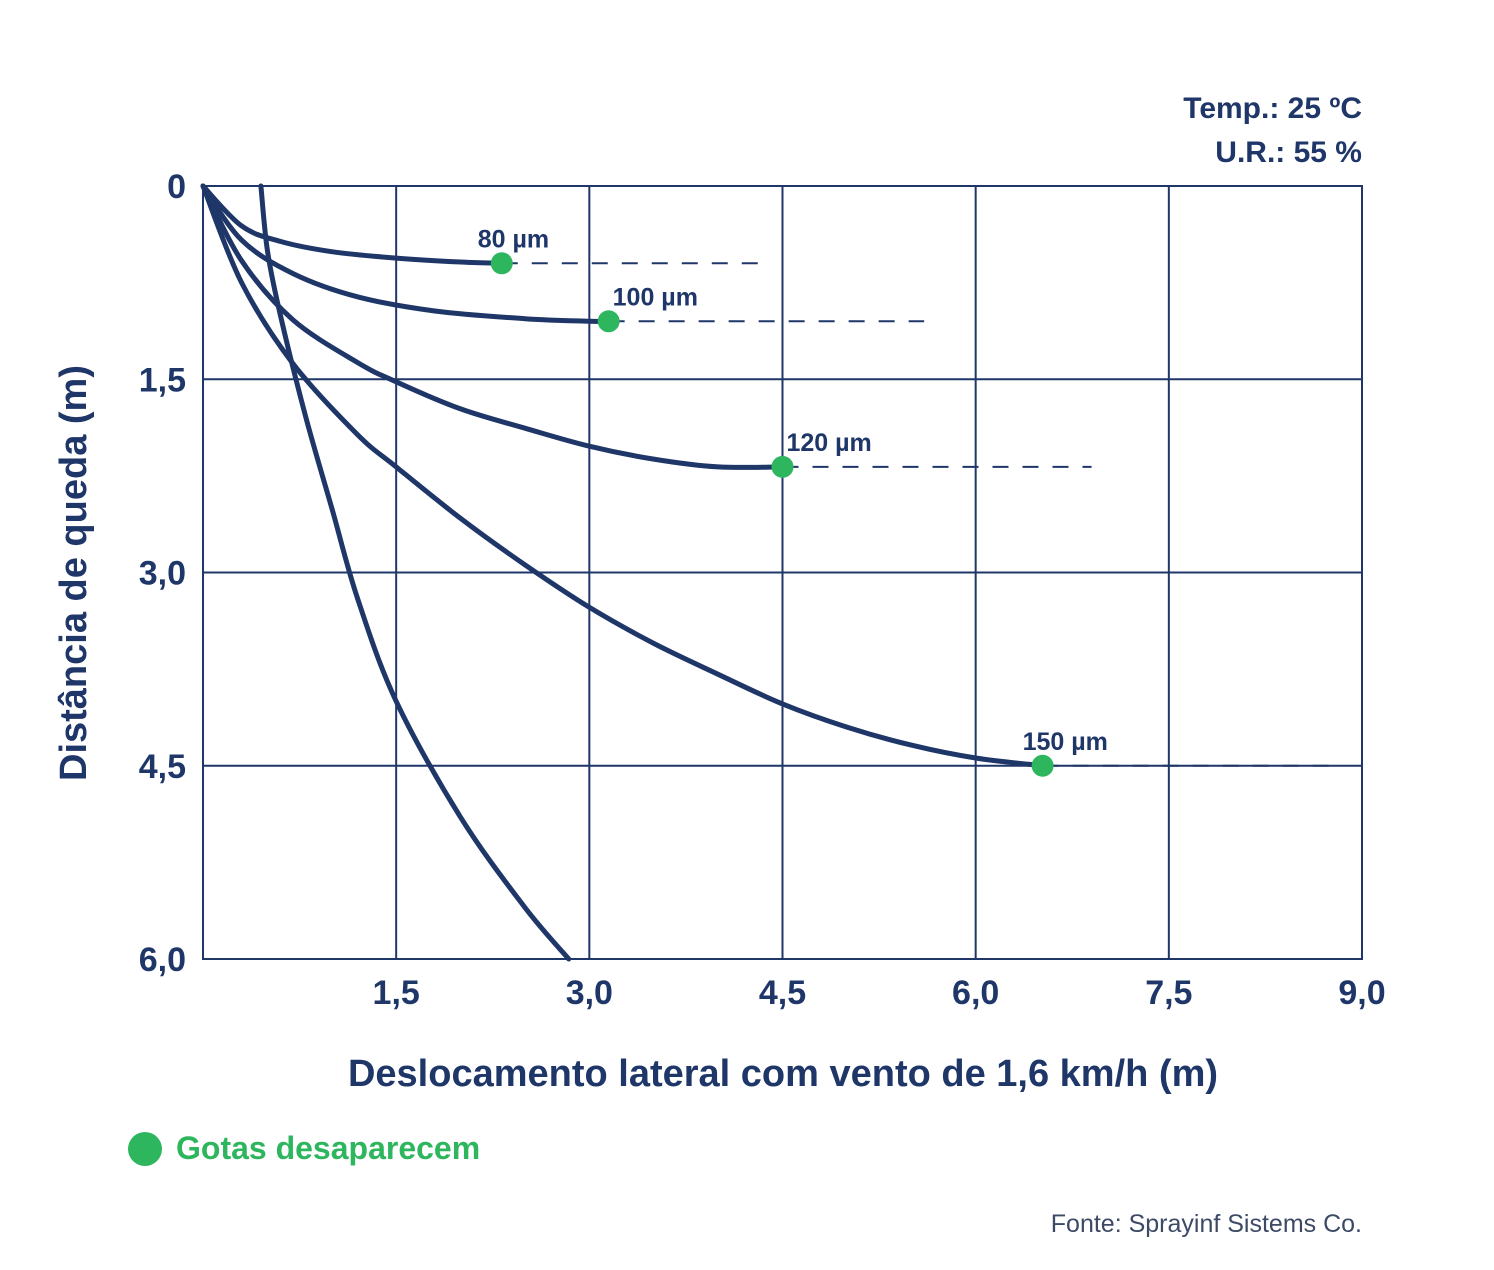 This screenshot has width=1494, height=1270. I want to click on y-tick-label: 4,5, so click(162, 767).